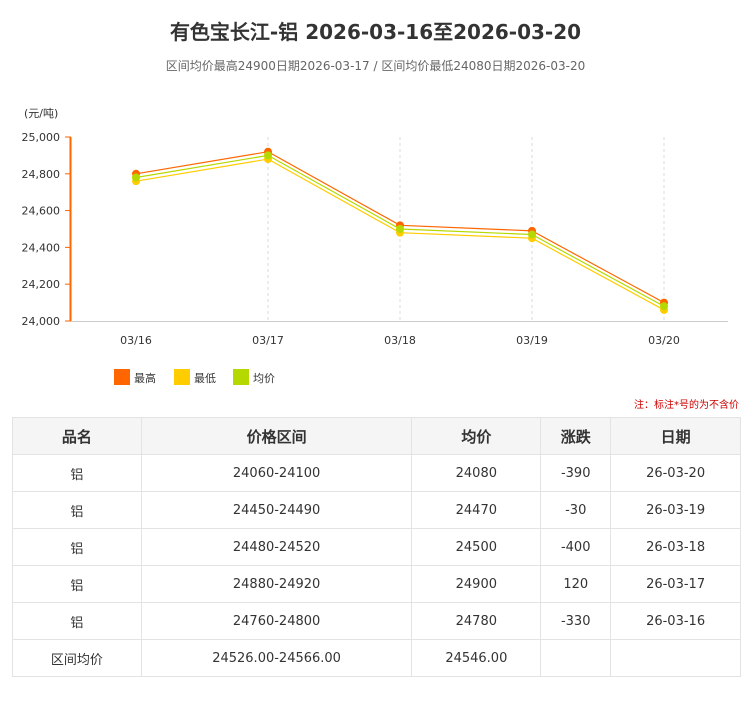 Image resolution: width=751 pixels, height=719 pixels. Describe the element at coordinates (136, 340) in the screenshot. I see `x-tick-label: 03/16` at that location.